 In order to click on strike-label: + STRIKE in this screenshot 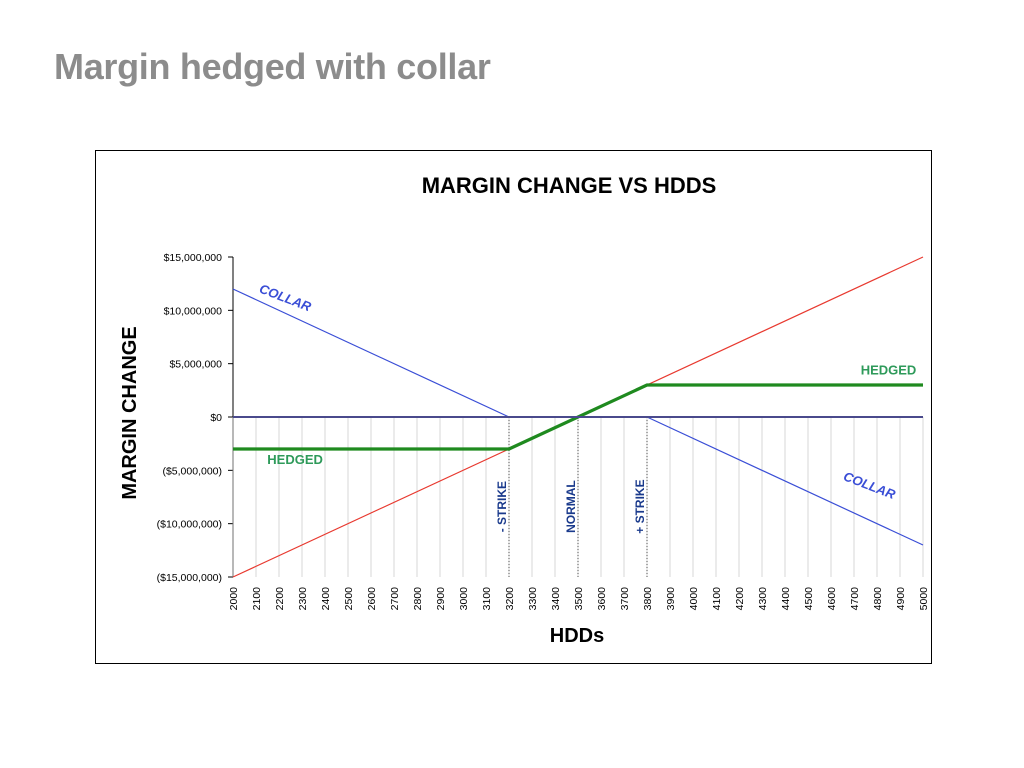, I will do `click(640, 506)`.